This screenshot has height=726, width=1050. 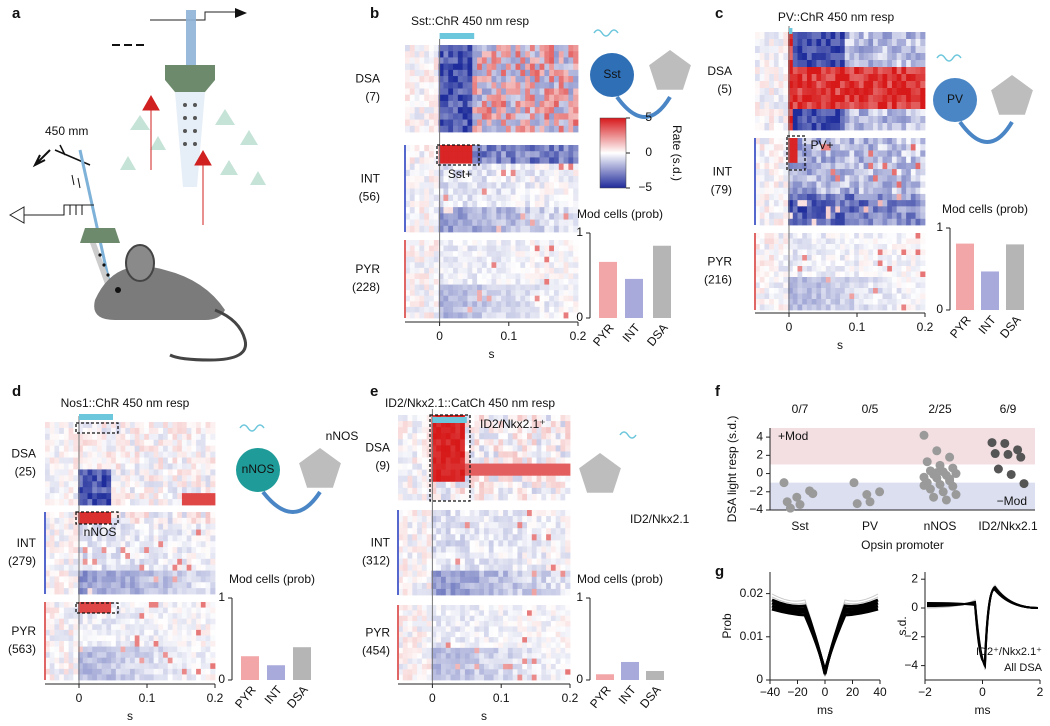 I want to click on cell-type-label: Sst, so click(x=612, y=74).